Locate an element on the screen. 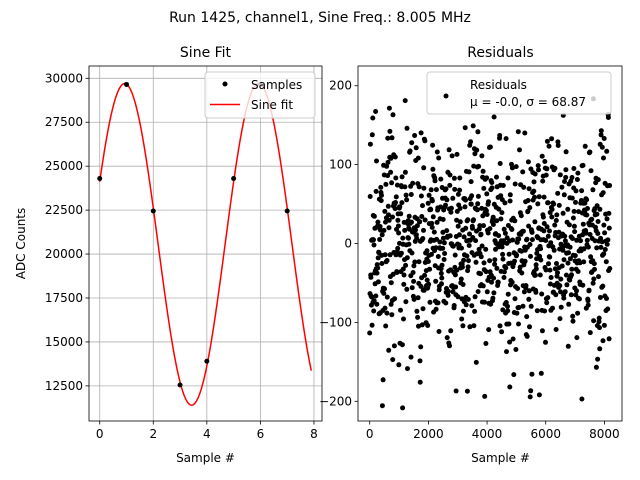  y-tick-label: 27500 is located at coordinates (64, 122).